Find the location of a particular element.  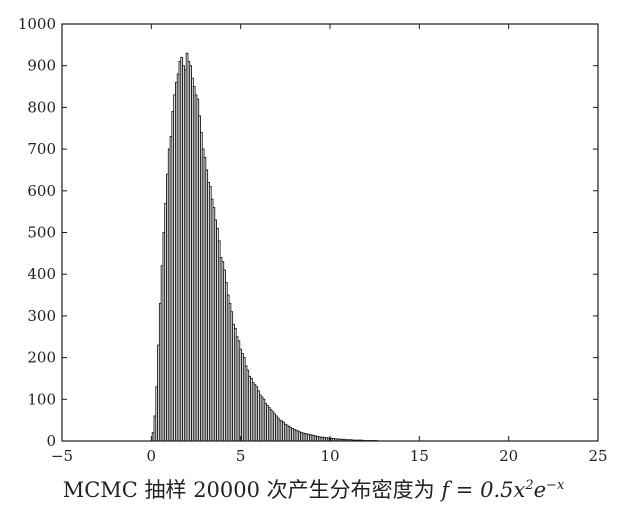

x-tick-label: 10 is located at coordinates (329, 456).